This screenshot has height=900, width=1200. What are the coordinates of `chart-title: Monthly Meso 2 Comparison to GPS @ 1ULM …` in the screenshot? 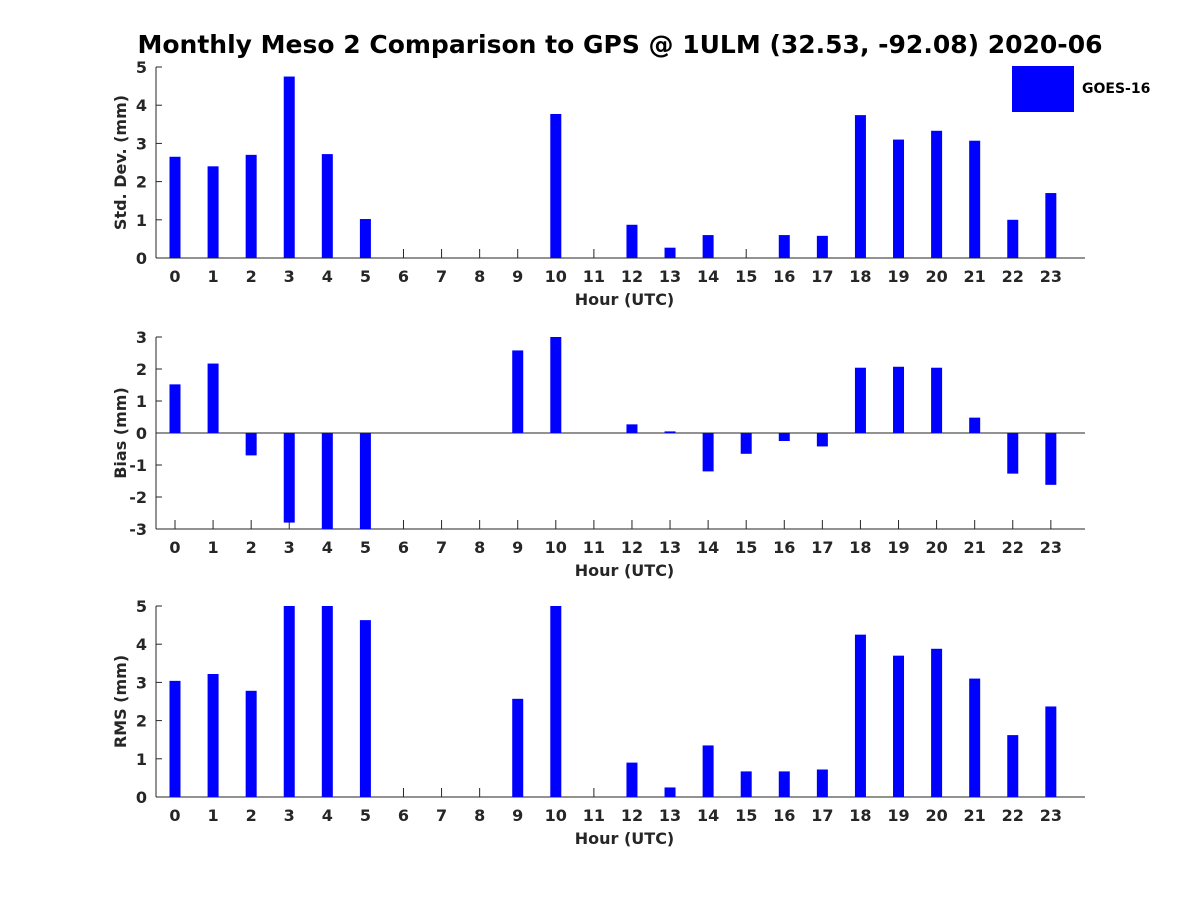 It's located at (620, 44).